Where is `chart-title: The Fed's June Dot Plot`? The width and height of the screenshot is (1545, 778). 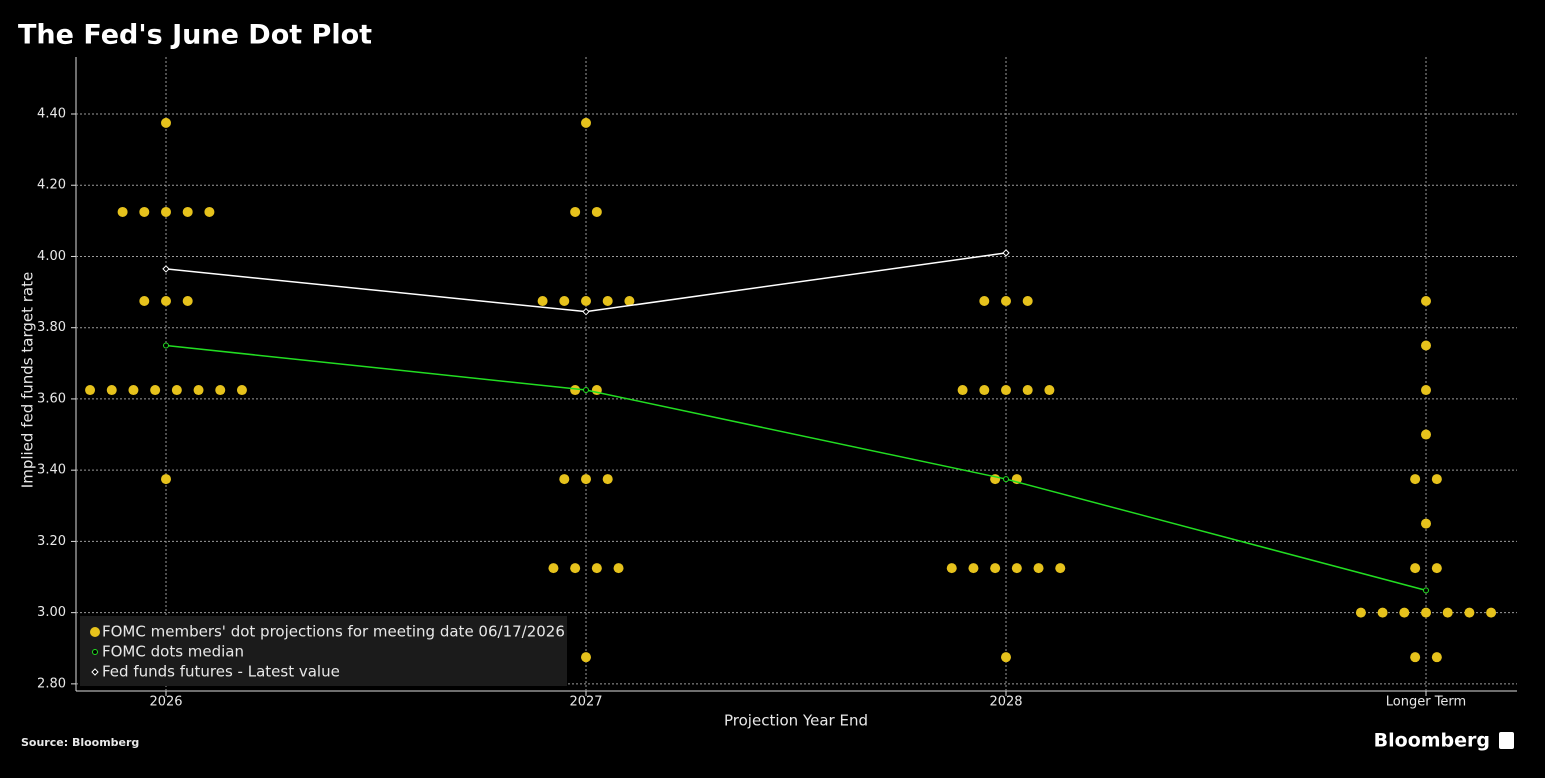 chart-title: The Fed's June Dot Plot is located at coordinates (195, 35).